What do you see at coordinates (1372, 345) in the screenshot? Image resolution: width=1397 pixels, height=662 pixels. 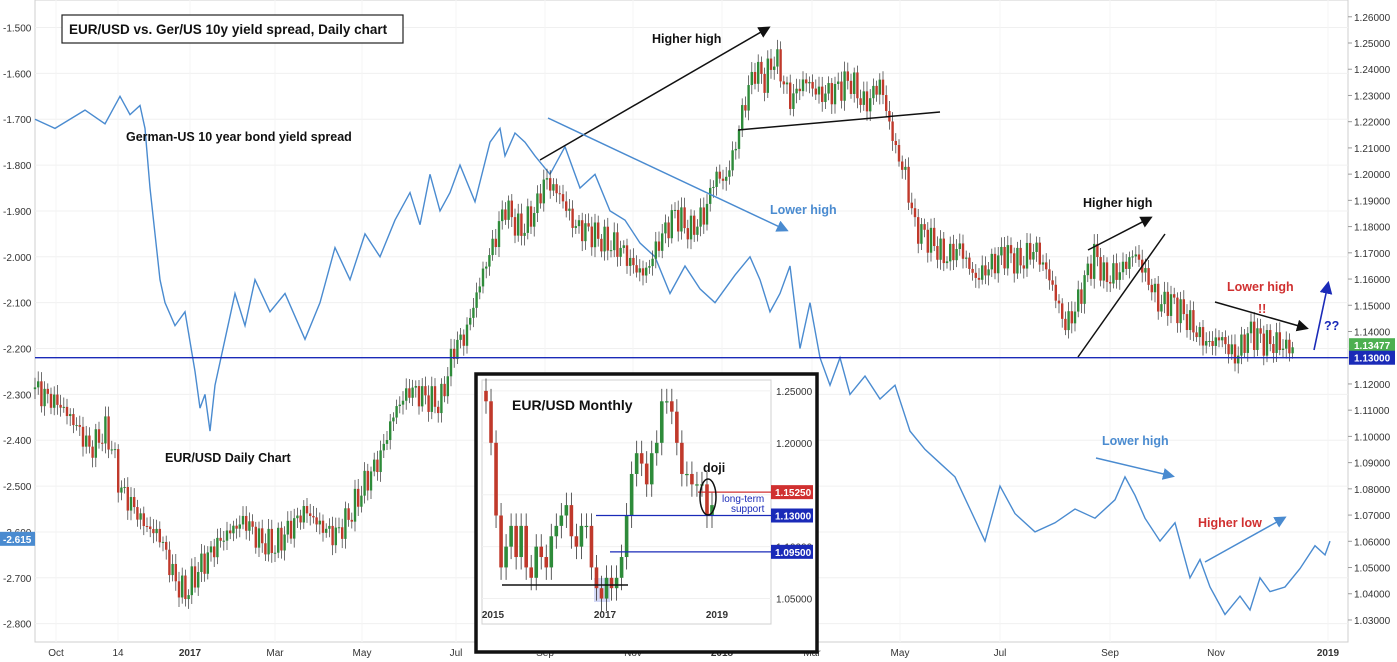 I see `price-badge` at bounding box center [1372, 345].